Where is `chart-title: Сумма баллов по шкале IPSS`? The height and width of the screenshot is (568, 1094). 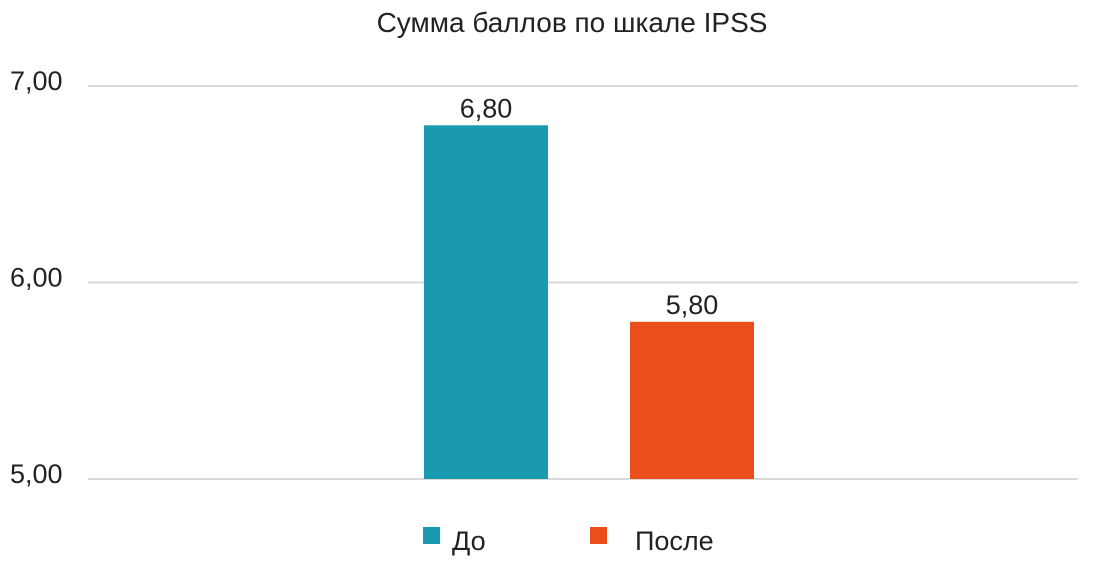
chart-title: Сумма баллов по шкале IPSS is located at coordinates (572, 22).